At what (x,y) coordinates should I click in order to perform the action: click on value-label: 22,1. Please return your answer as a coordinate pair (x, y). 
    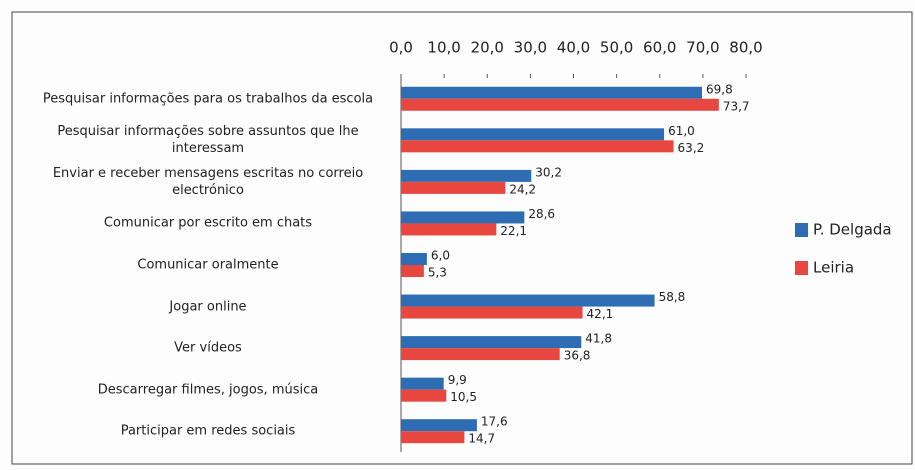
    Looking at the image, I should click on (513, 231).